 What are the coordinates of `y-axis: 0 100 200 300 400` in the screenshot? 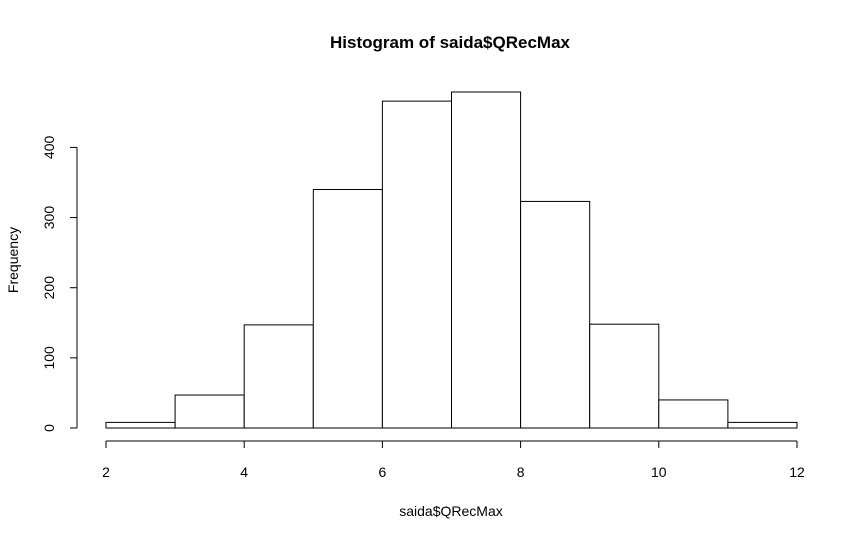 It's located at (59, 284).